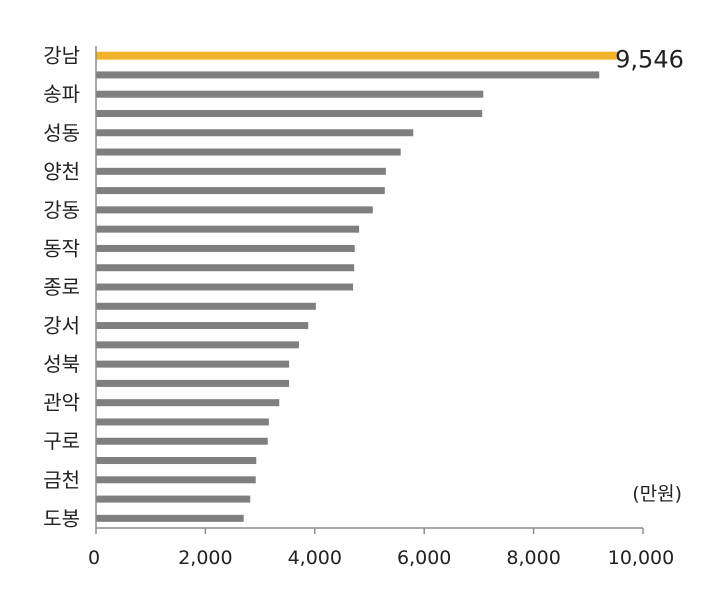  I want to click on category-label-1: 송파, so click(61, 94).